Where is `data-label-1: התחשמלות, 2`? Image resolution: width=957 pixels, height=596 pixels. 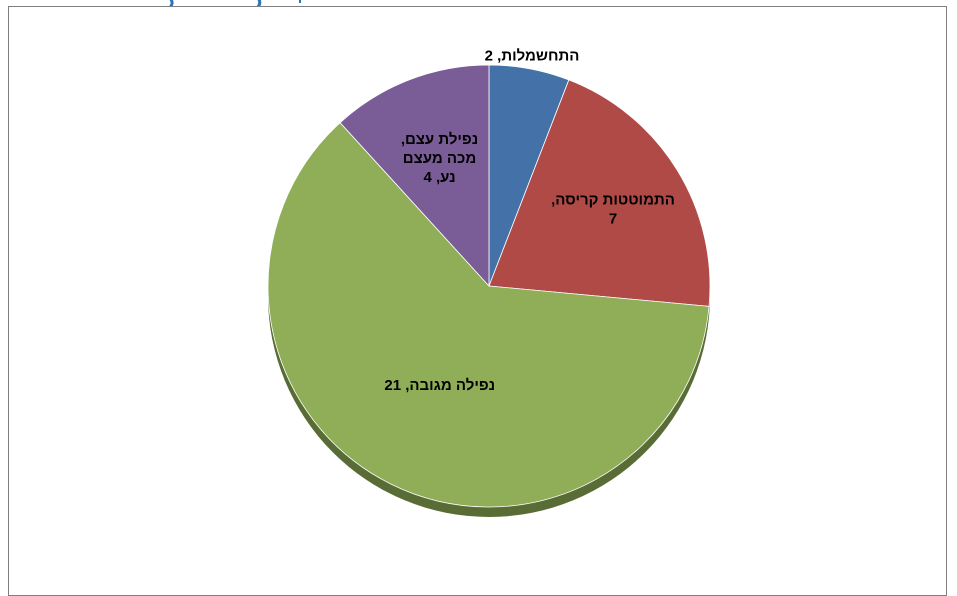 data-label-1: התחשמלות, 2 is located at coordinates (532, 56).